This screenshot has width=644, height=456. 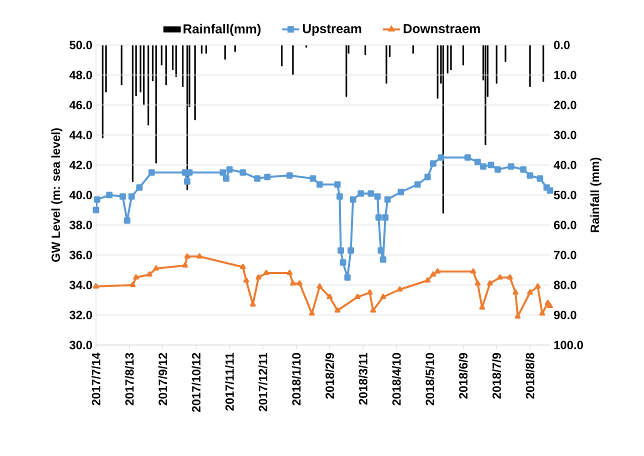 What do you see at coordinates (263, 382) in the screenshot?
I see `x-tick-label: 2017/12/11` at bounding box center [263, 382].